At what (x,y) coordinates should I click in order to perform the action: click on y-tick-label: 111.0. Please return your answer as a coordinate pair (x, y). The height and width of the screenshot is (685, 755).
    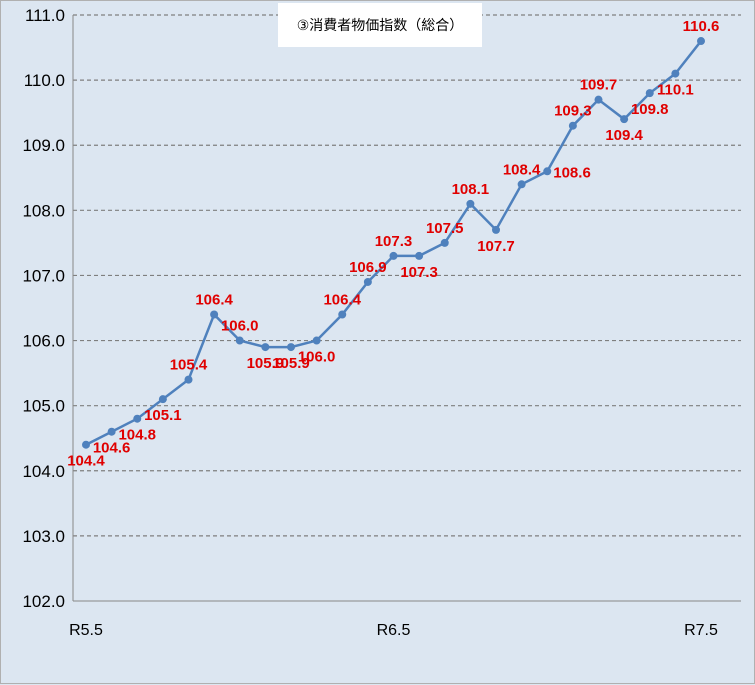
    Looking at the image, I should click on (45, 15).